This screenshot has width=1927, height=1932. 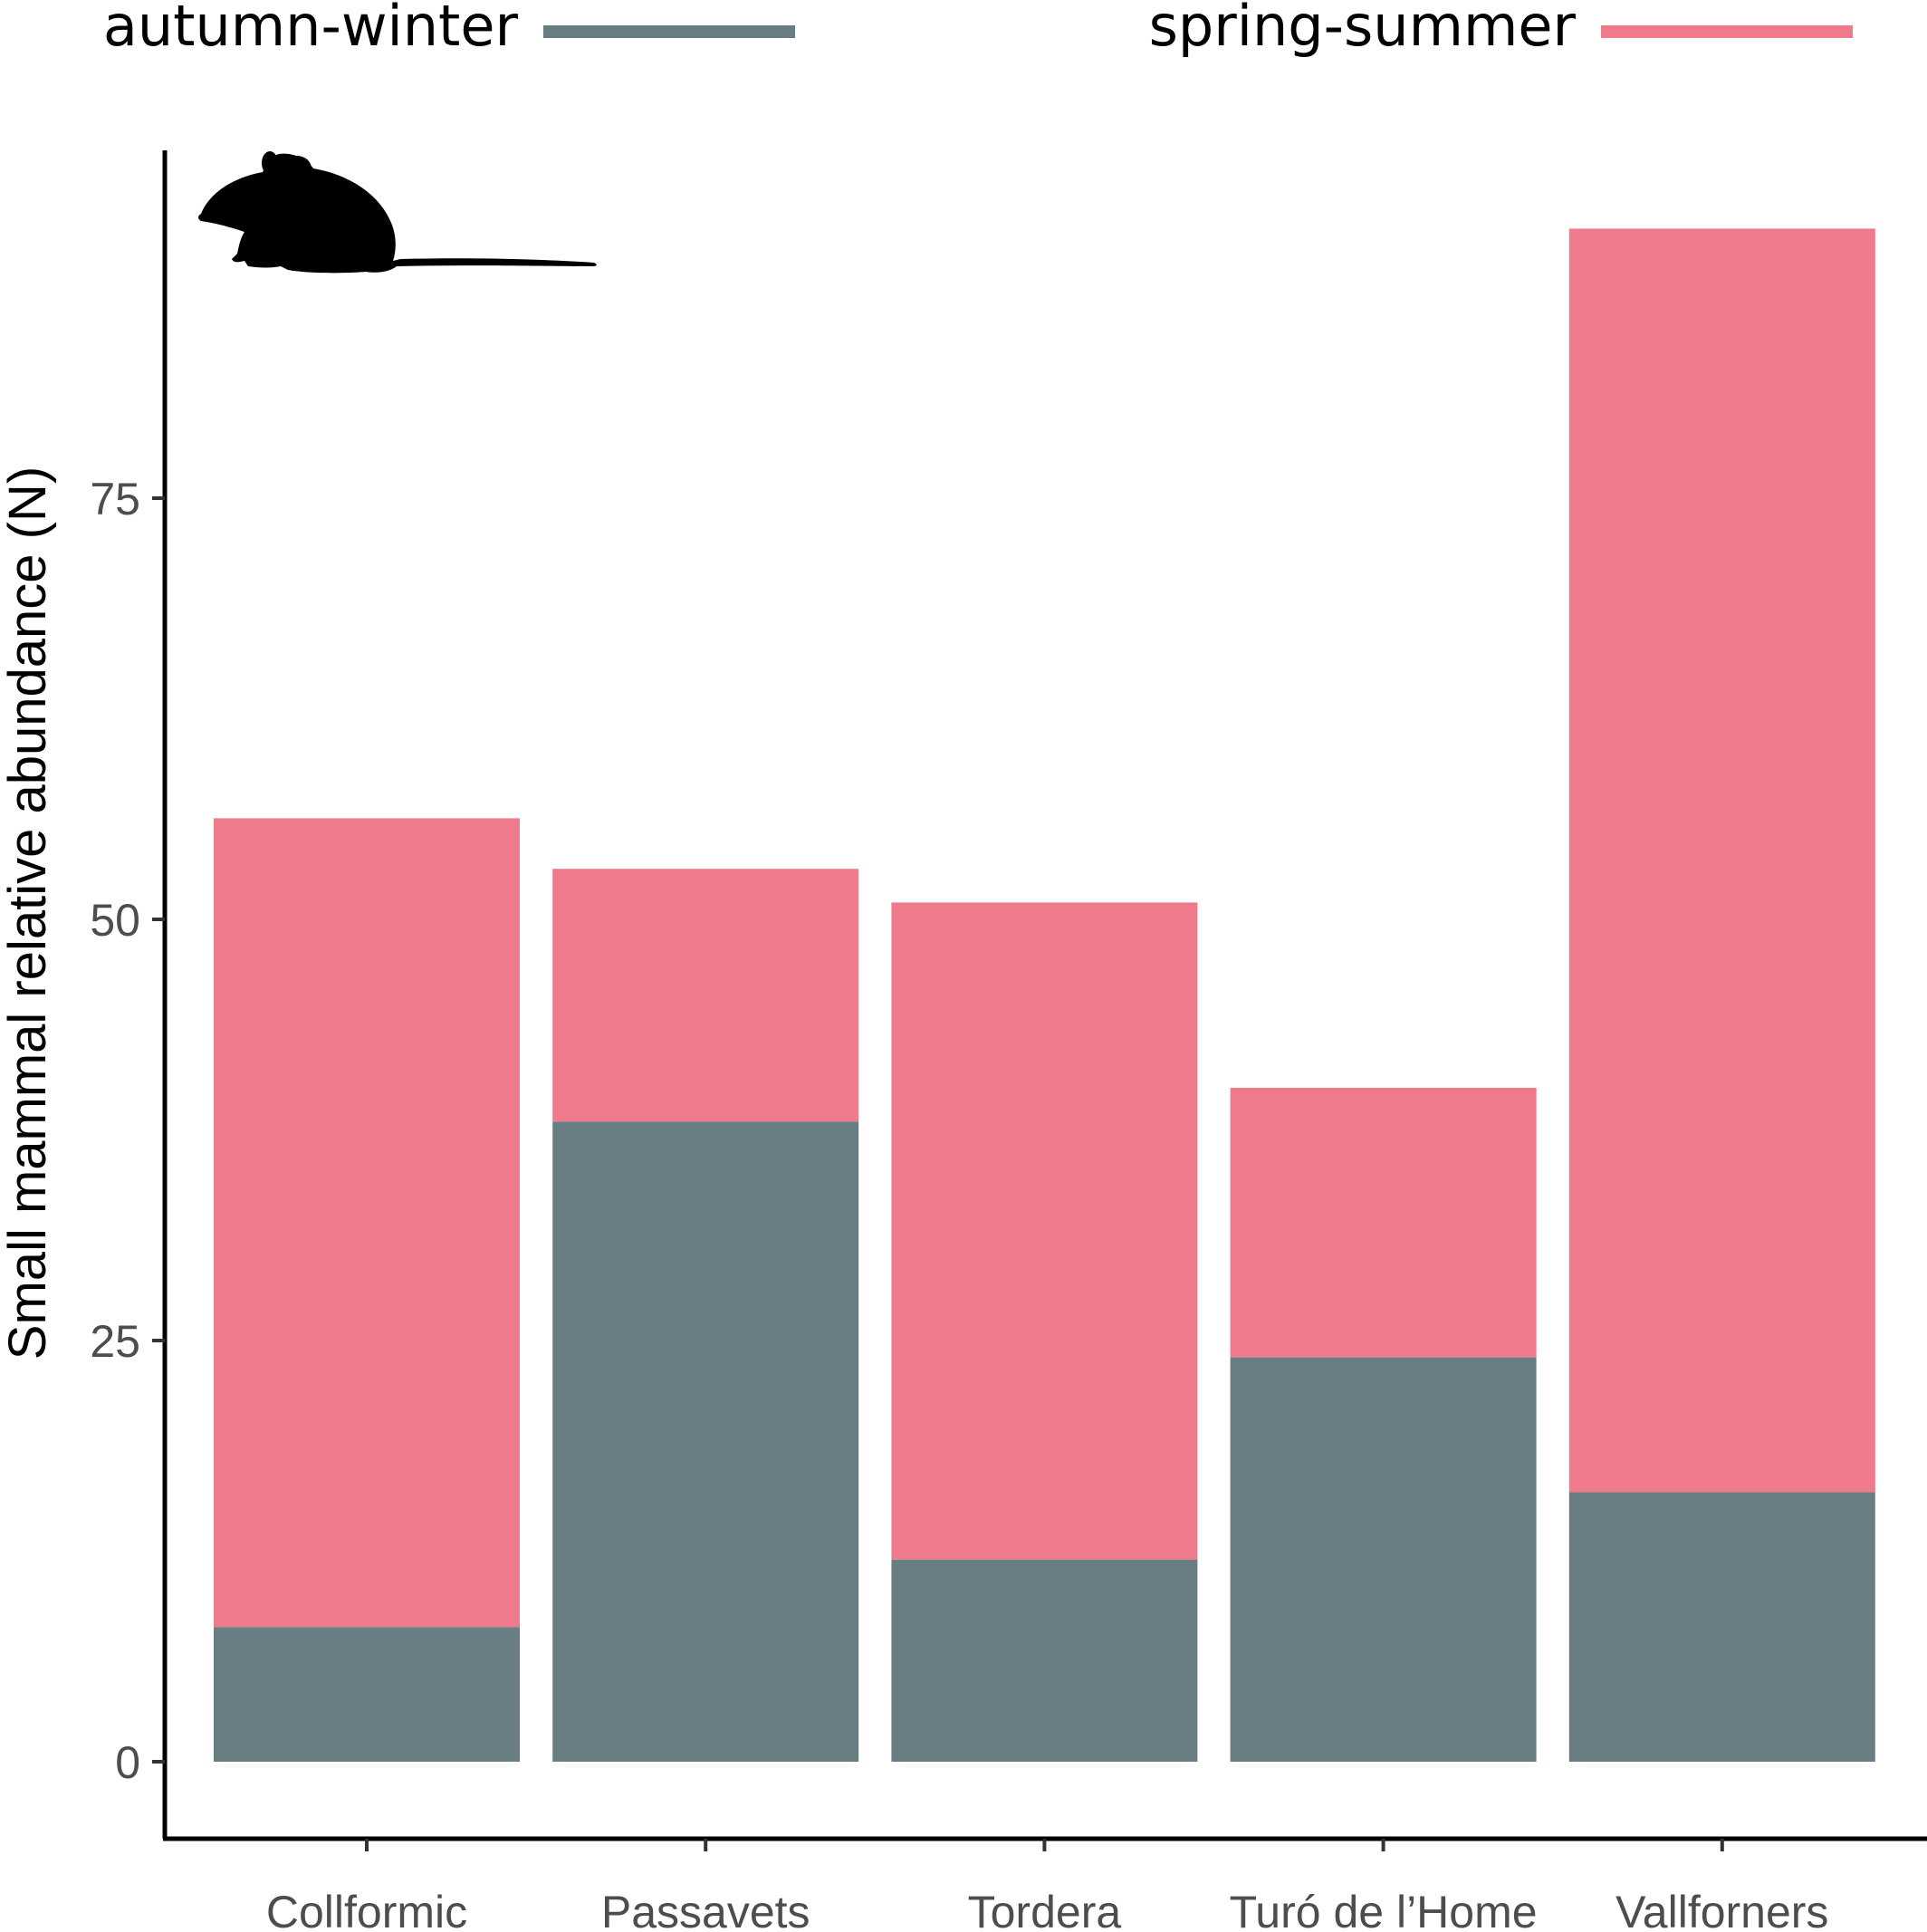 I want to click on legend-label-autumn-winter: autumn-winter, so click(x=311, y=29).